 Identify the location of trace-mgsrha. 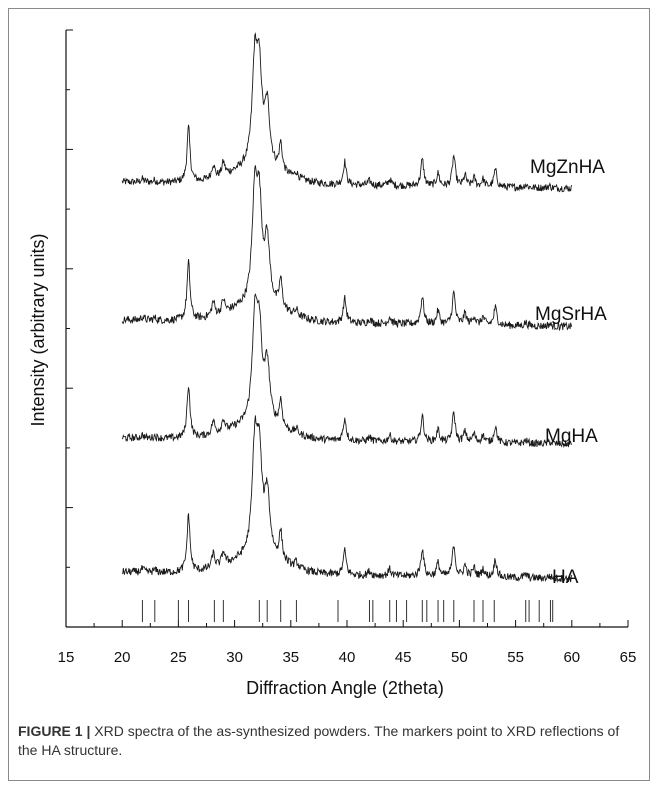
(347, 248).